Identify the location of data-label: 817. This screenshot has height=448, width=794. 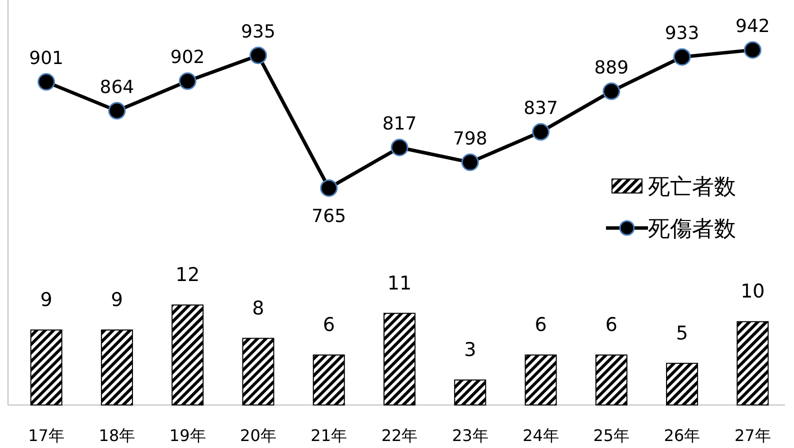
(399, 123).